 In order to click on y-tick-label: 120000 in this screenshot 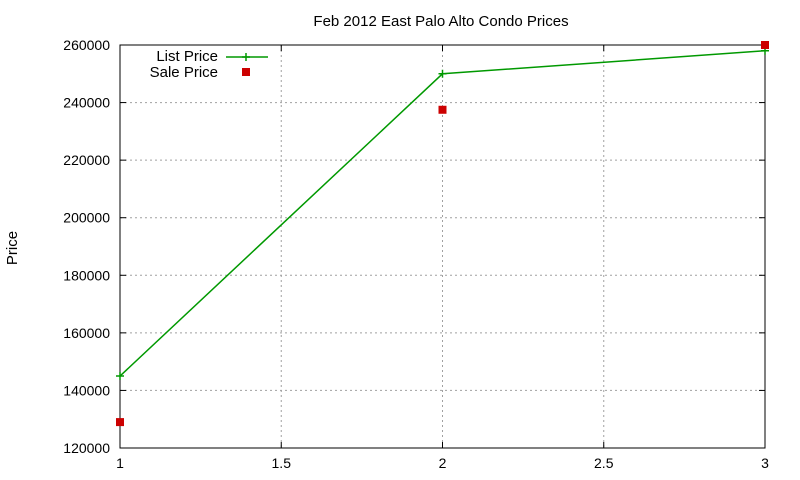, I will do `click(86, 448)`.